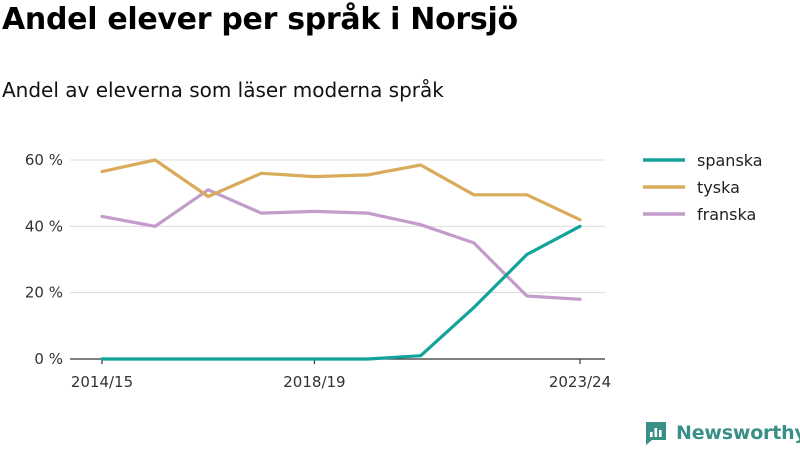  I want to click on x-tick-label: 2018/19, so click(314, 382).